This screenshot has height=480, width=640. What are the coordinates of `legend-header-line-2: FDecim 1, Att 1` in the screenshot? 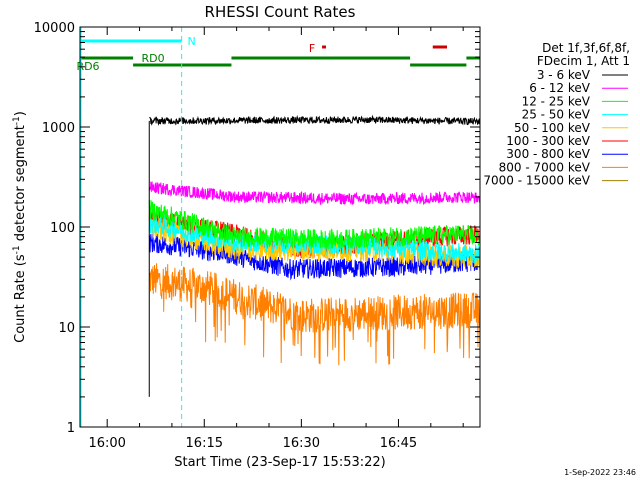 It's located at (583, 61).